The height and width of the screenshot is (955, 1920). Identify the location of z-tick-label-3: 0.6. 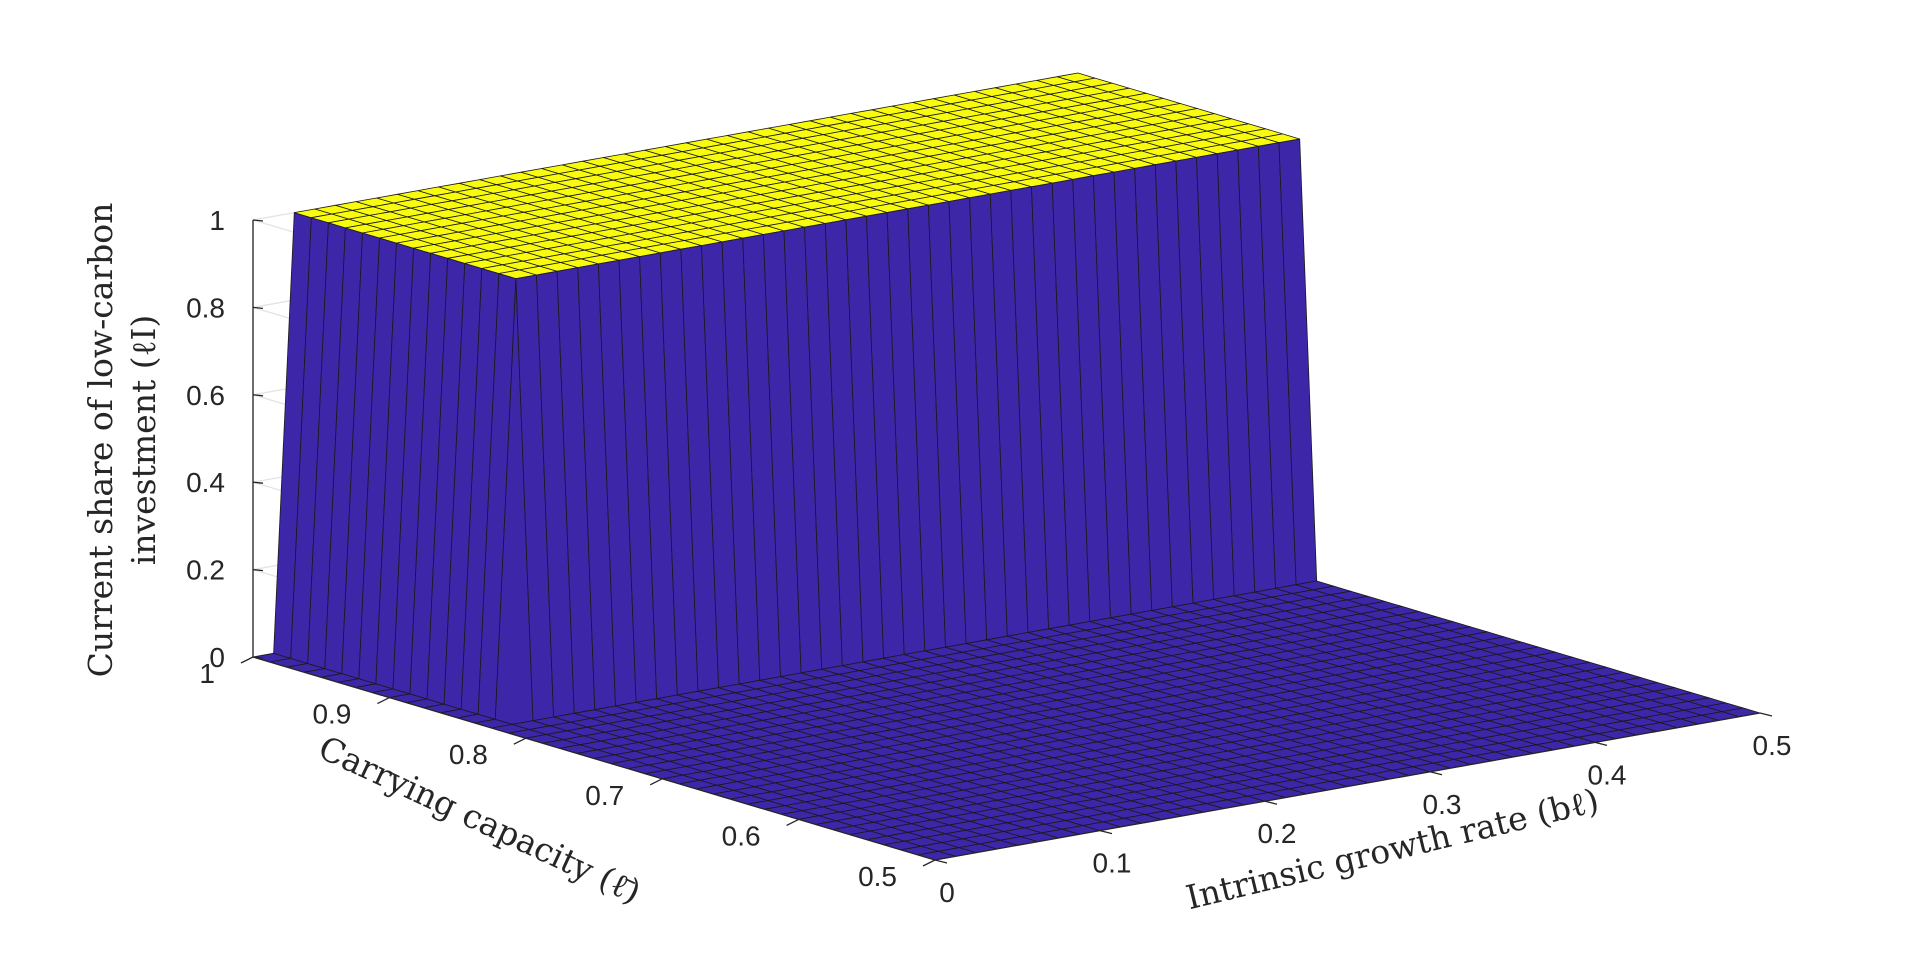
(205, 395).